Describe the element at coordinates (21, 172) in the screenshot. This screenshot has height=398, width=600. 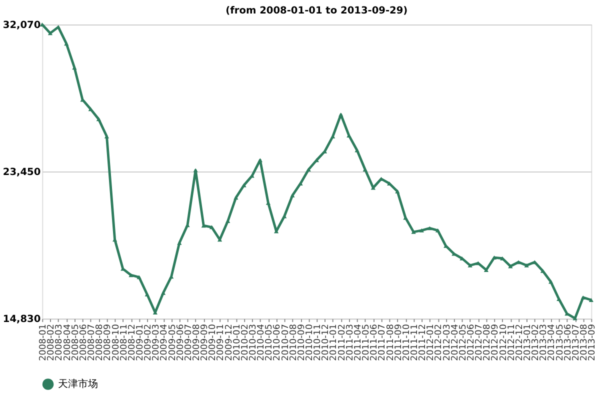
I see `y-tick-label: 23,450` at that location.